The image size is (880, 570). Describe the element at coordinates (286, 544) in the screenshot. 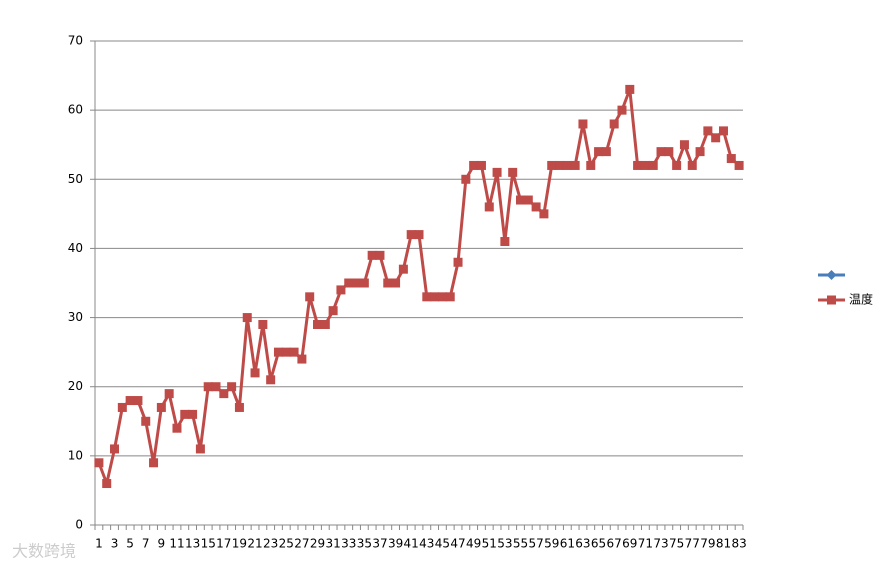

I see `x-tick-label: 25` at that location.